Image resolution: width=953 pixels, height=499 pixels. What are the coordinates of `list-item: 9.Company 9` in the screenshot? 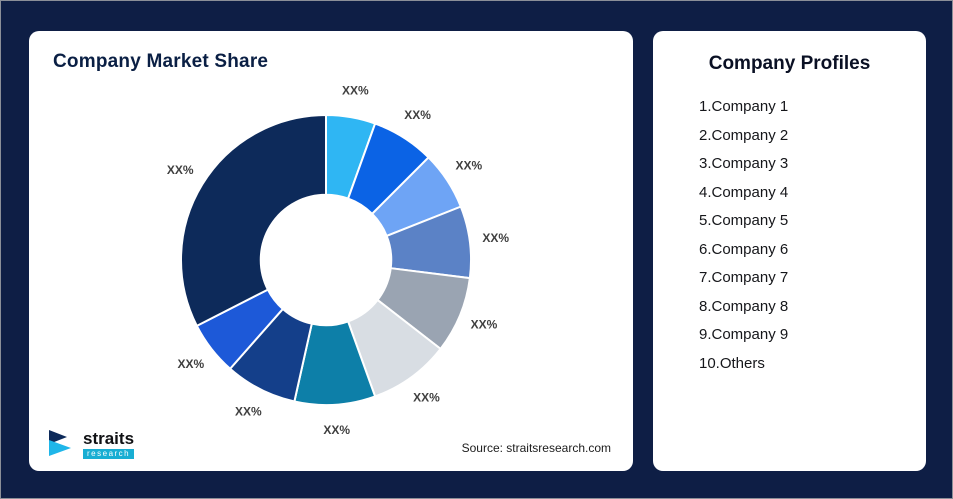 It's located at (744, 334).